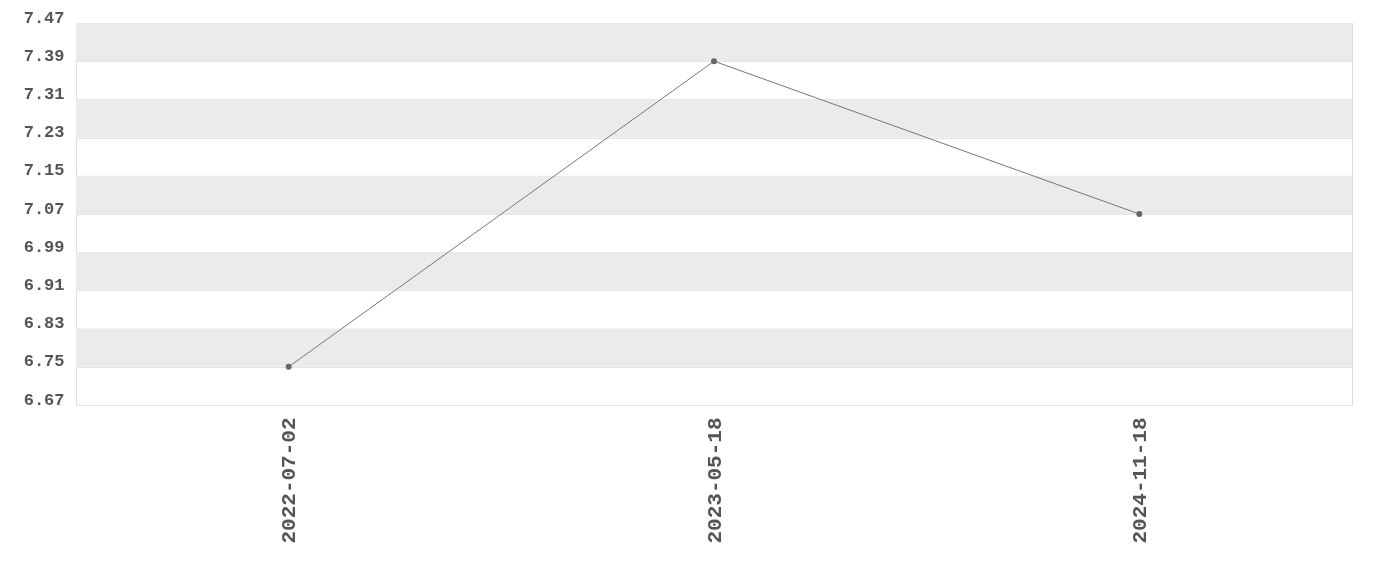  I want to click on x-tick-label: 2023-05-18, so click(715, 480).